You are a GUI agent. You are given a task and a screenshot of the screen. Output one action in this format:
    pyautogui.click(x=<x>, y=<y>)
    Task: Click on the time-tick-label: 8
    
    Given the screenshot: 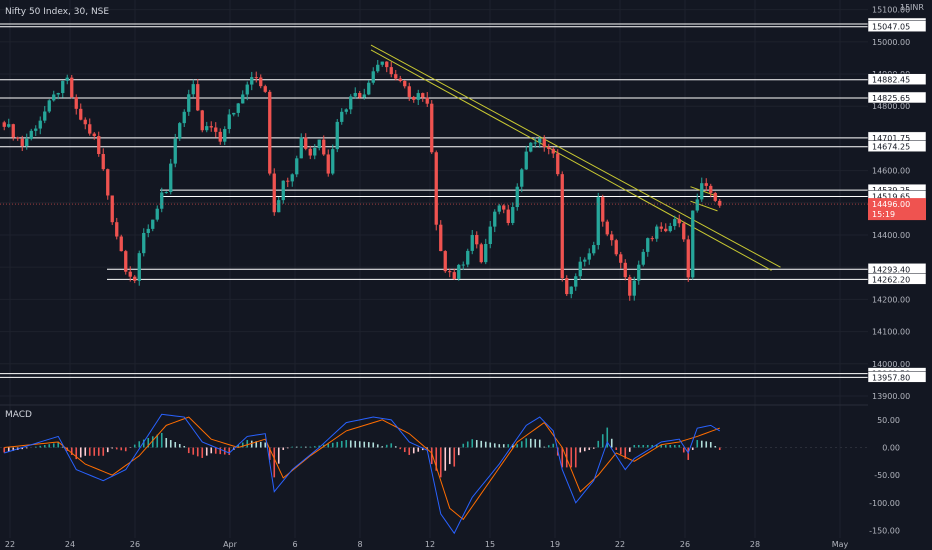 What is the action you would take?
    pyautogui.click(x=359, y=544)
    